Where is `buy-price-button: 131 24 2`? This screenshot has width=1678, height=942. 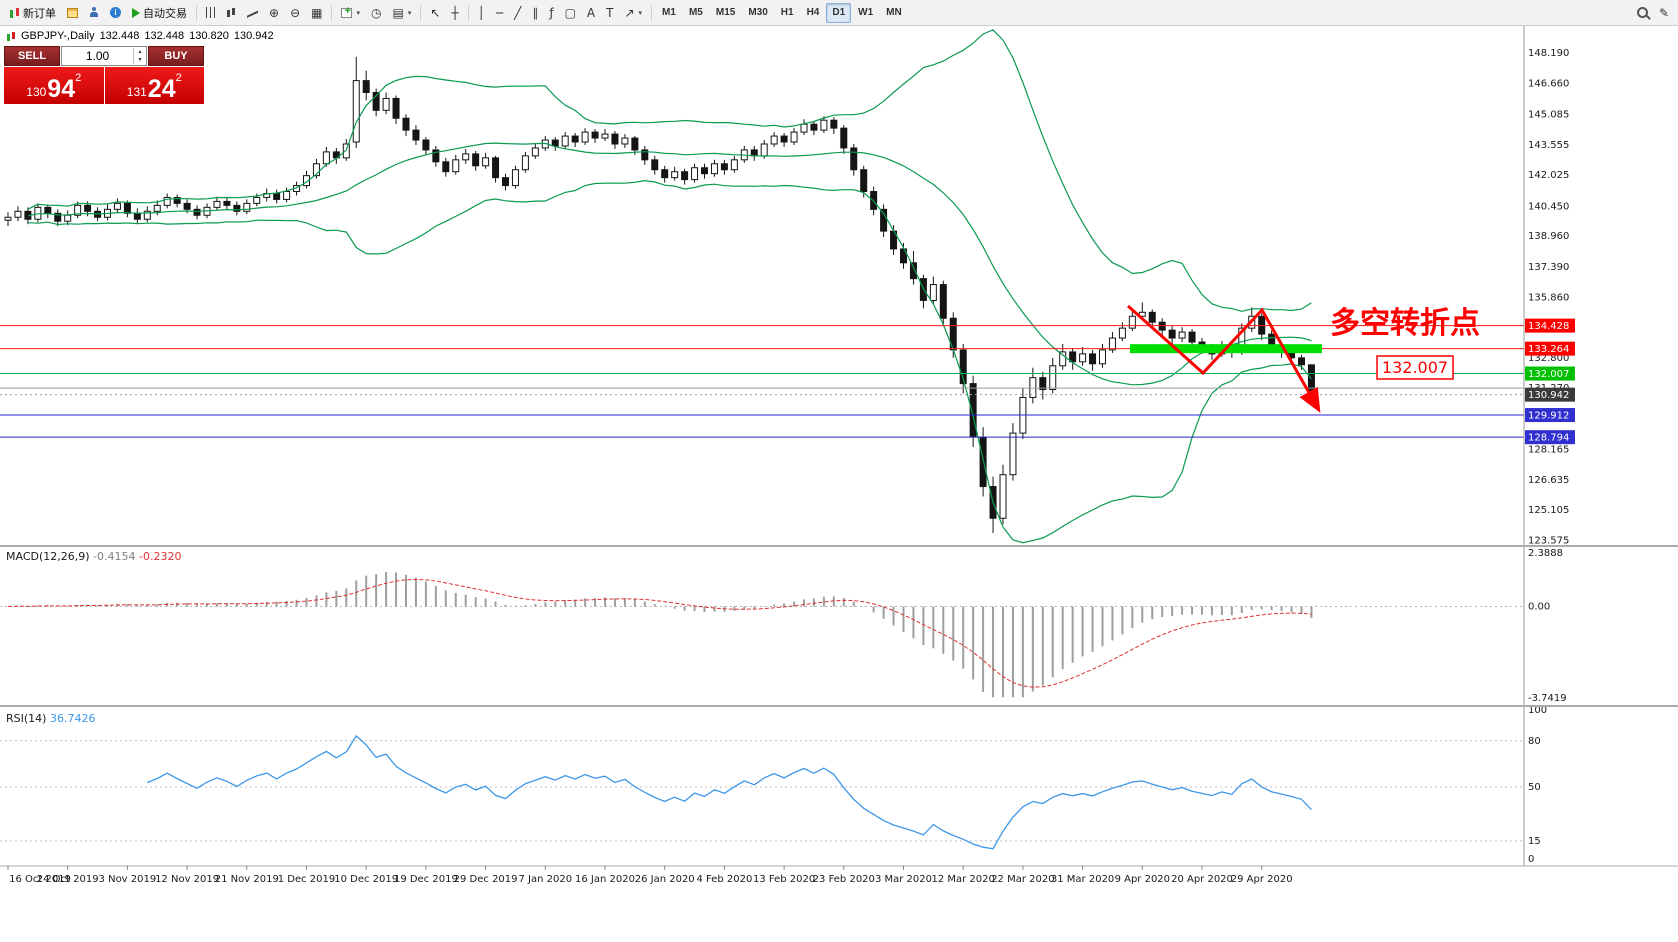 buy-price-button: 131 24 2 is located at coordinates (154, 85).